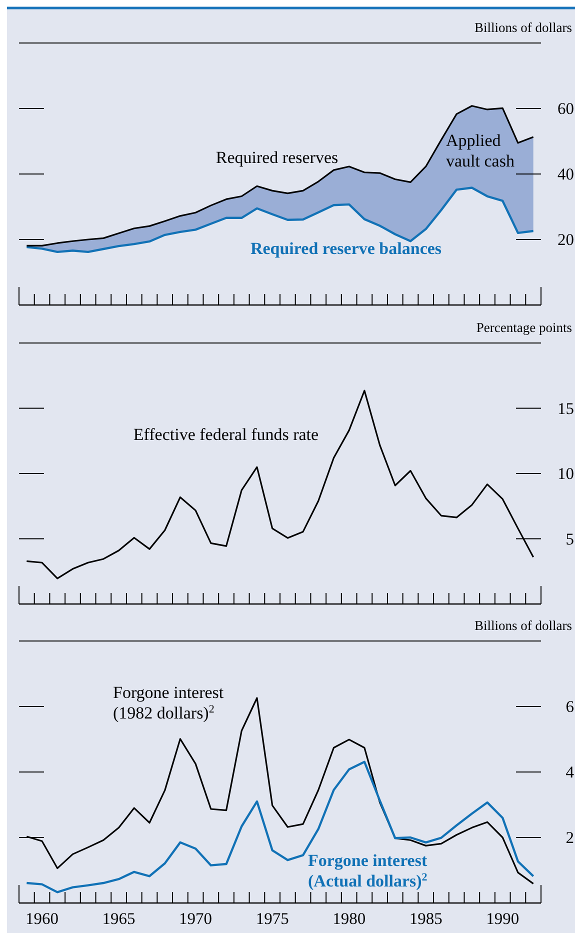 The height and width of the screenshot is (933, 575). What do you see at coordinates (119, 918) in the screenshot?
I see `x-tick-label: 1965` at bounding box center [119, 918].